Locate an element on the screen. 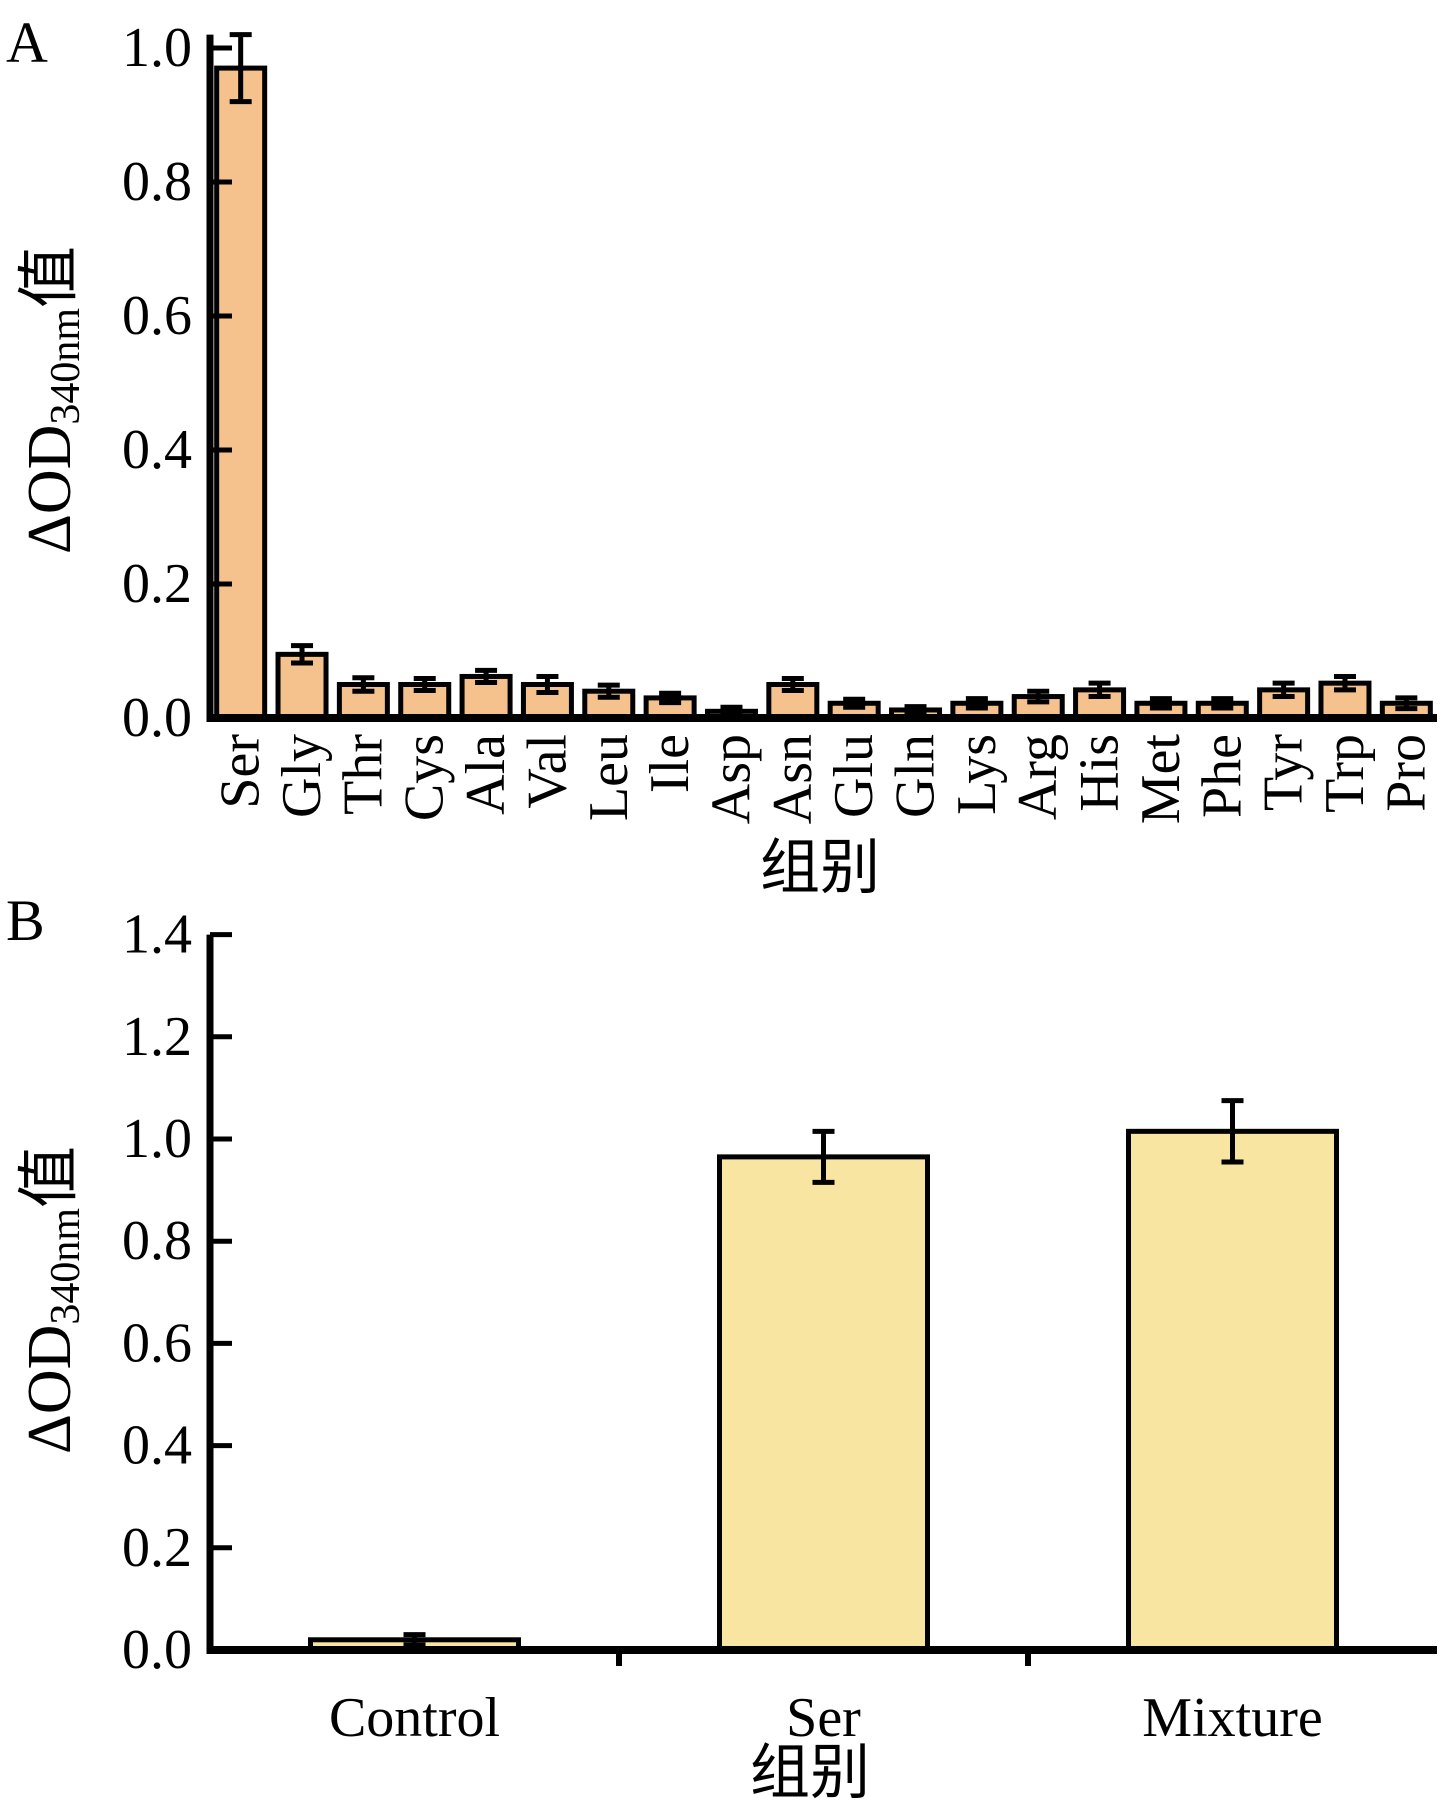 This screenshot has width=1444, height=1806. x-tick-label-Pro: Pro is located at coordinates (1406, 773).